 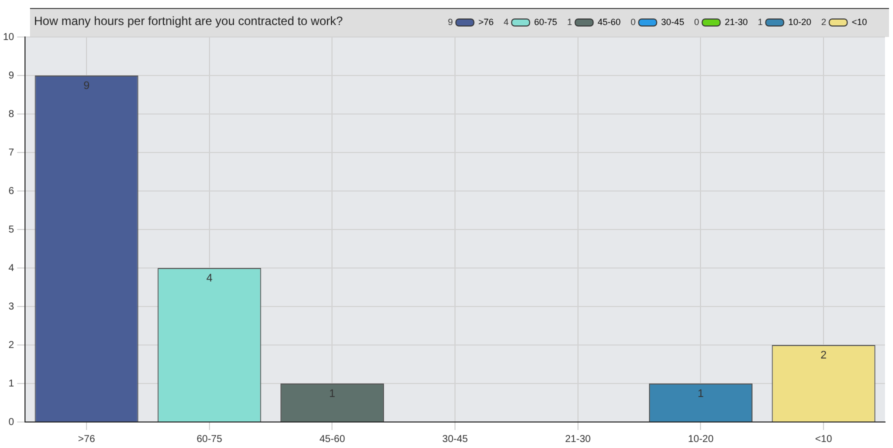 What do you see at coordinates (87, 439) in the screenshot?
I see `x-tick-label: >76` at bounding box center [87, 439].